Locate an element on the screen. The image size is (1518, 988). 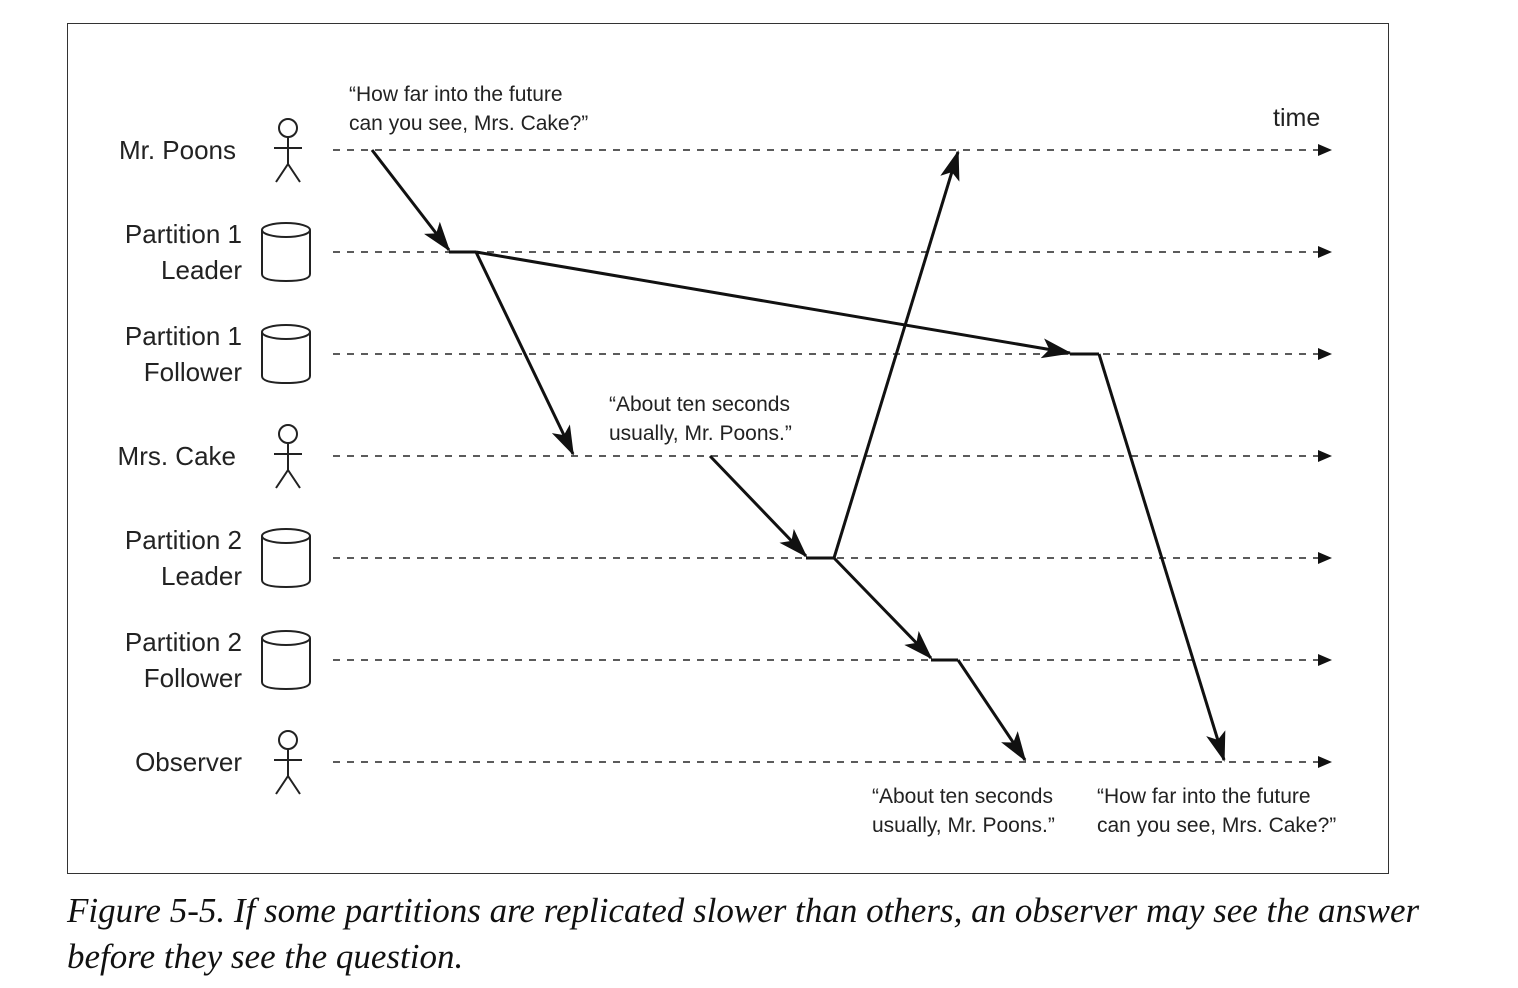
msg-p2-follower-to-observer is located at coordinates (991, 710).